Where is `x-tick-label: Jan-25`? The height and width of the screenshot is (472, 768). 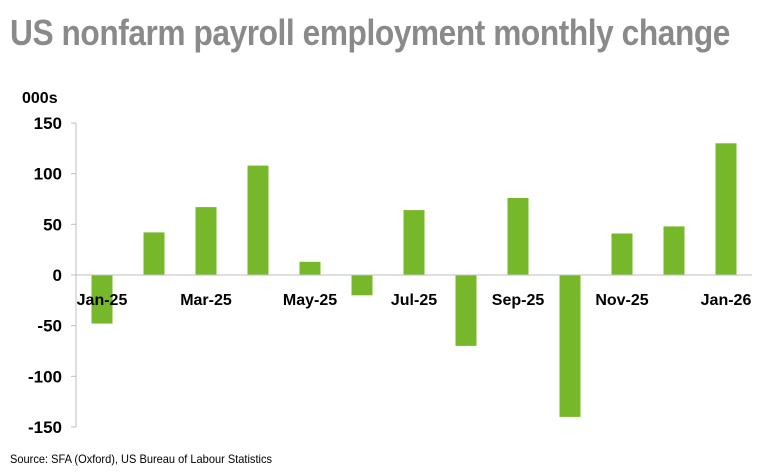
x-tick-label: Jan-25 is located at coordinates (102, 300).